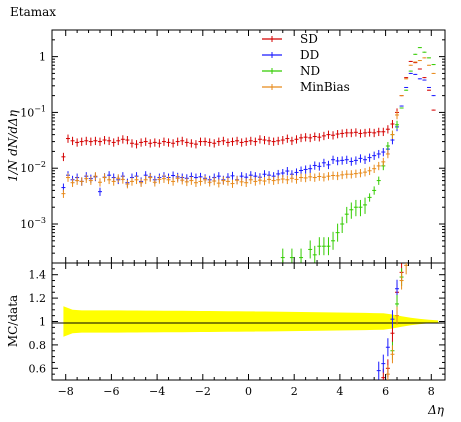 This screenshot has height=422, width=461. I want to click on top-y-axis-label: 1/N dN/dΔη, so click(13, 145).